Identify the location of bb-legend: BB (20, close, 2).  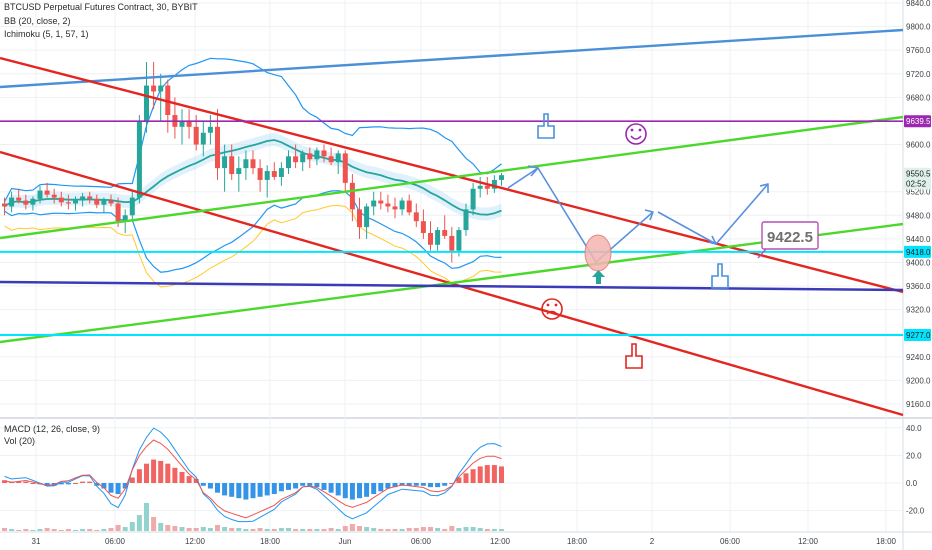
(37, 21).